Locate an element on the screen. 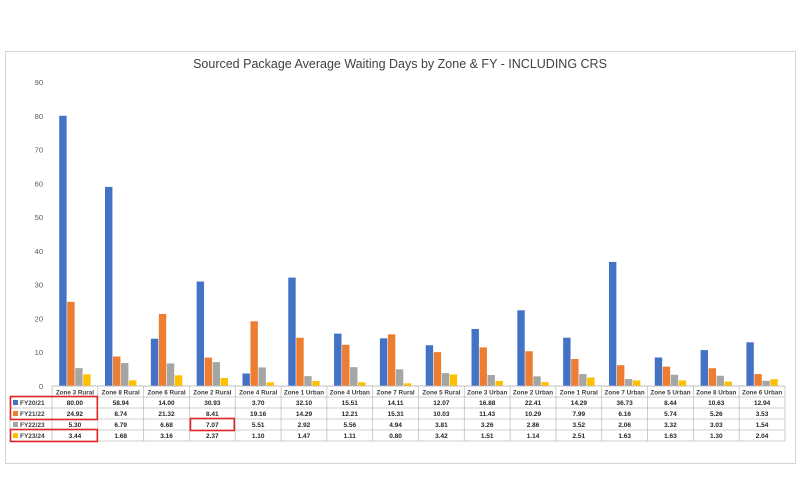 The image size is (800, 500). category-label: Zone 5 Rural is located at coordinates (441, 392).